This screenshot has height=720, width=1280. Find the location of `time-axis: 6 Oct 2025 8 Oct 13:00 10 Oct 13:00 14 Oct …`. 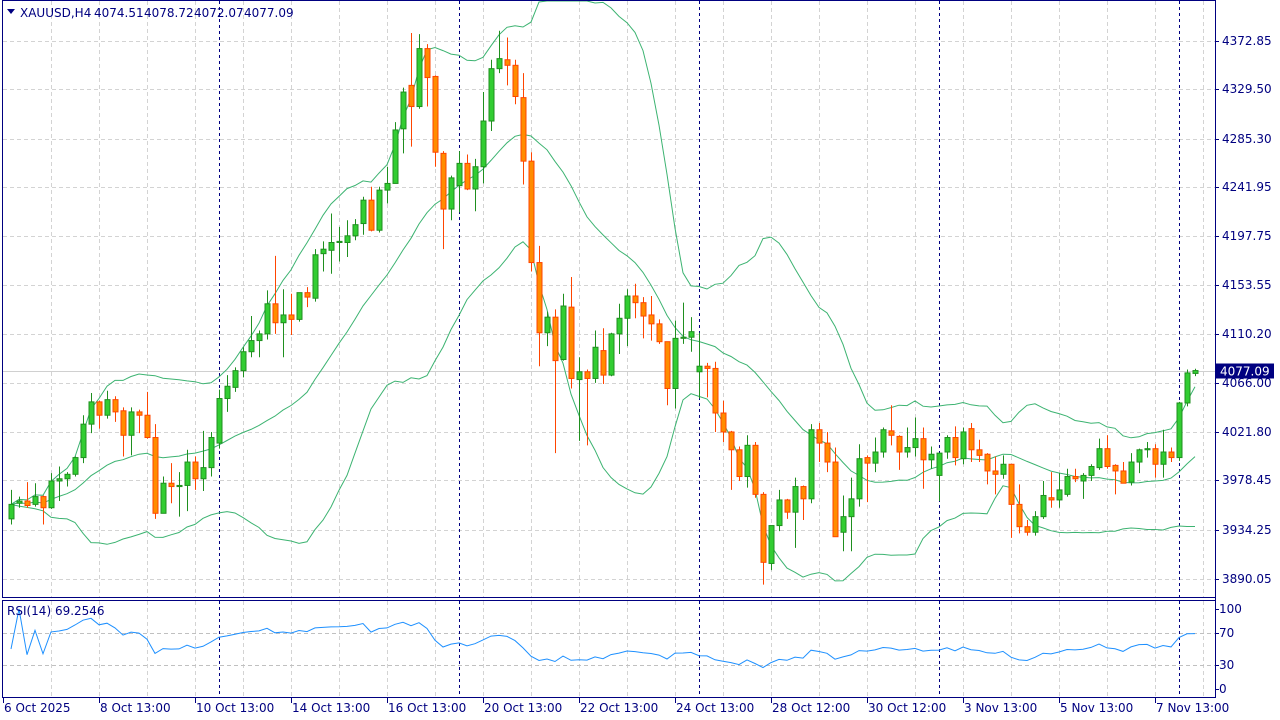

time-axis: 6 Oct 2025 8 Oct 13:00 10 Oct 13:00 14 Oct … is located at coordinates (616, 706).